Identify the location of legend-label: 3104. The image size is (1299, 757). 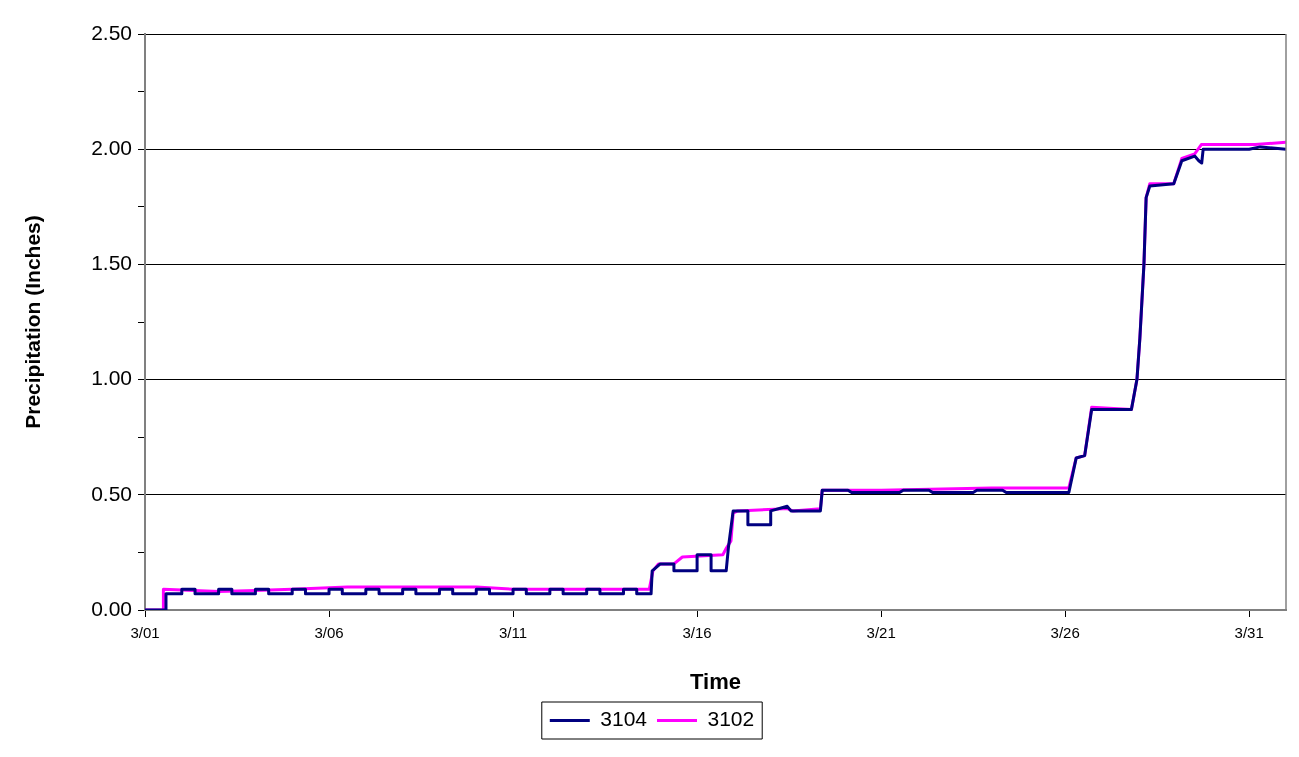
(624, 719).